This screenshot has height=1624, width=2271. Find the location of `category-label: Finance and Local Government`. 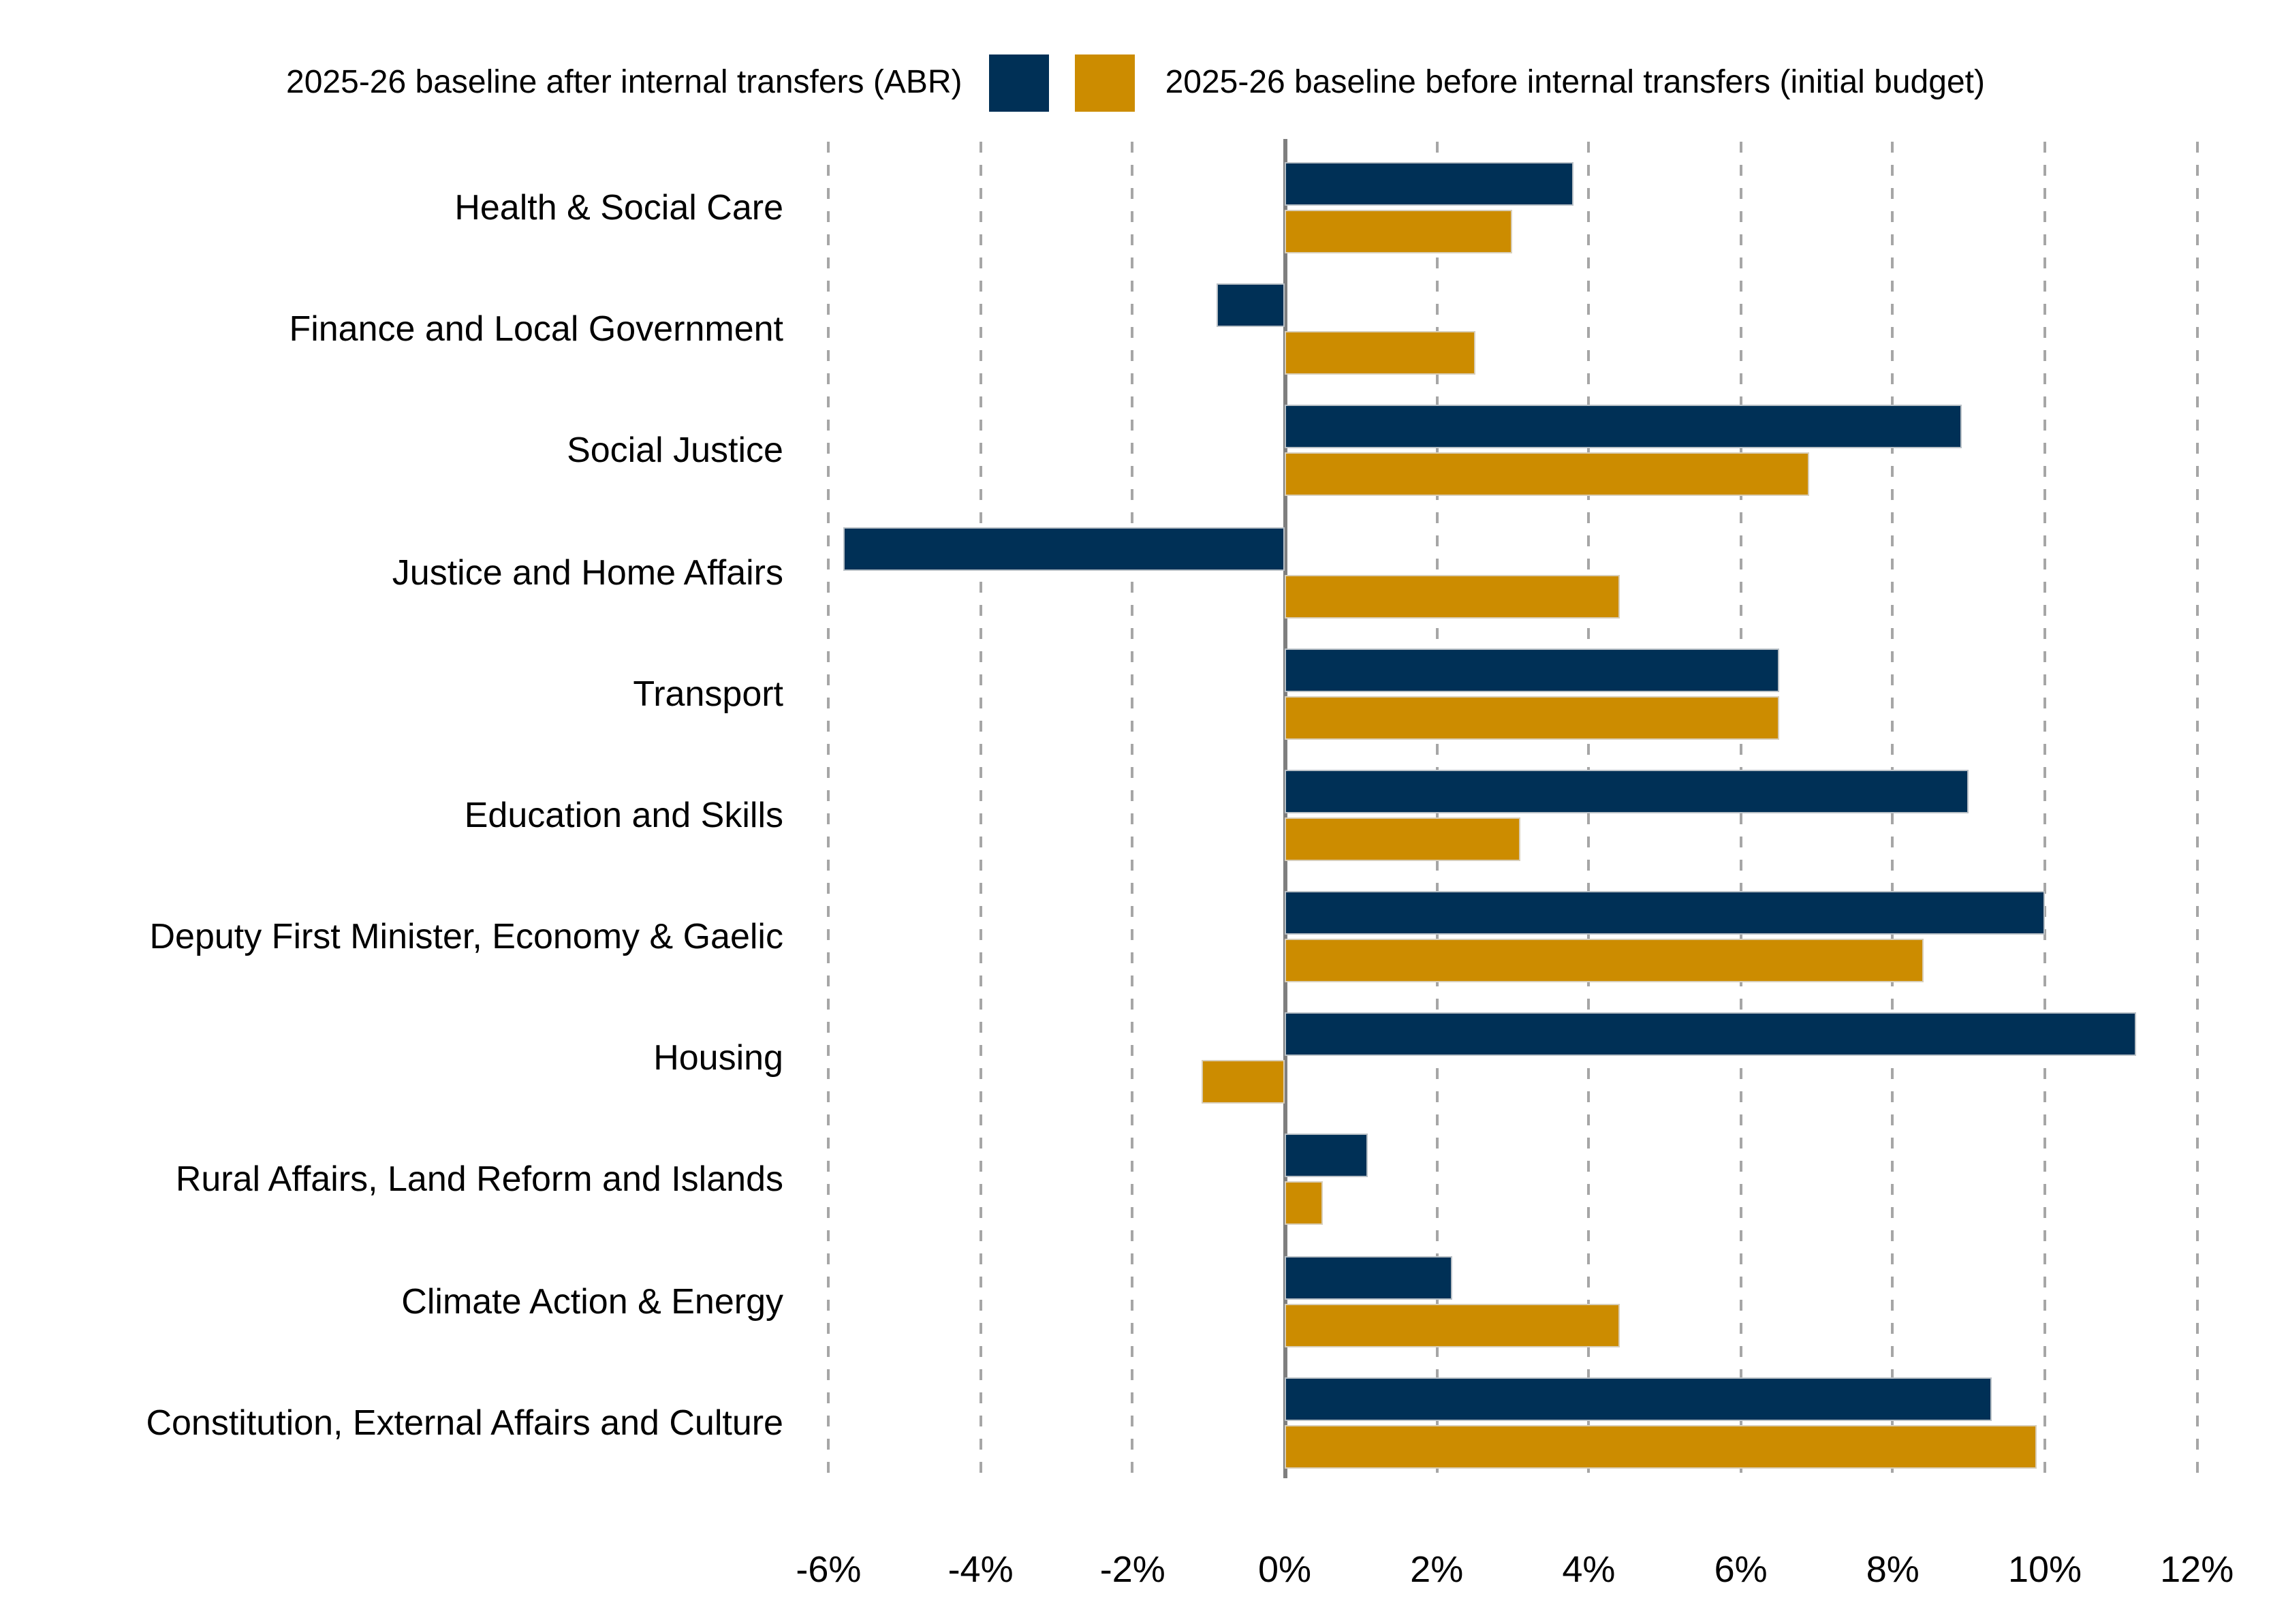

category-label: Finance and Local Government is located at coordinates (536, 328).